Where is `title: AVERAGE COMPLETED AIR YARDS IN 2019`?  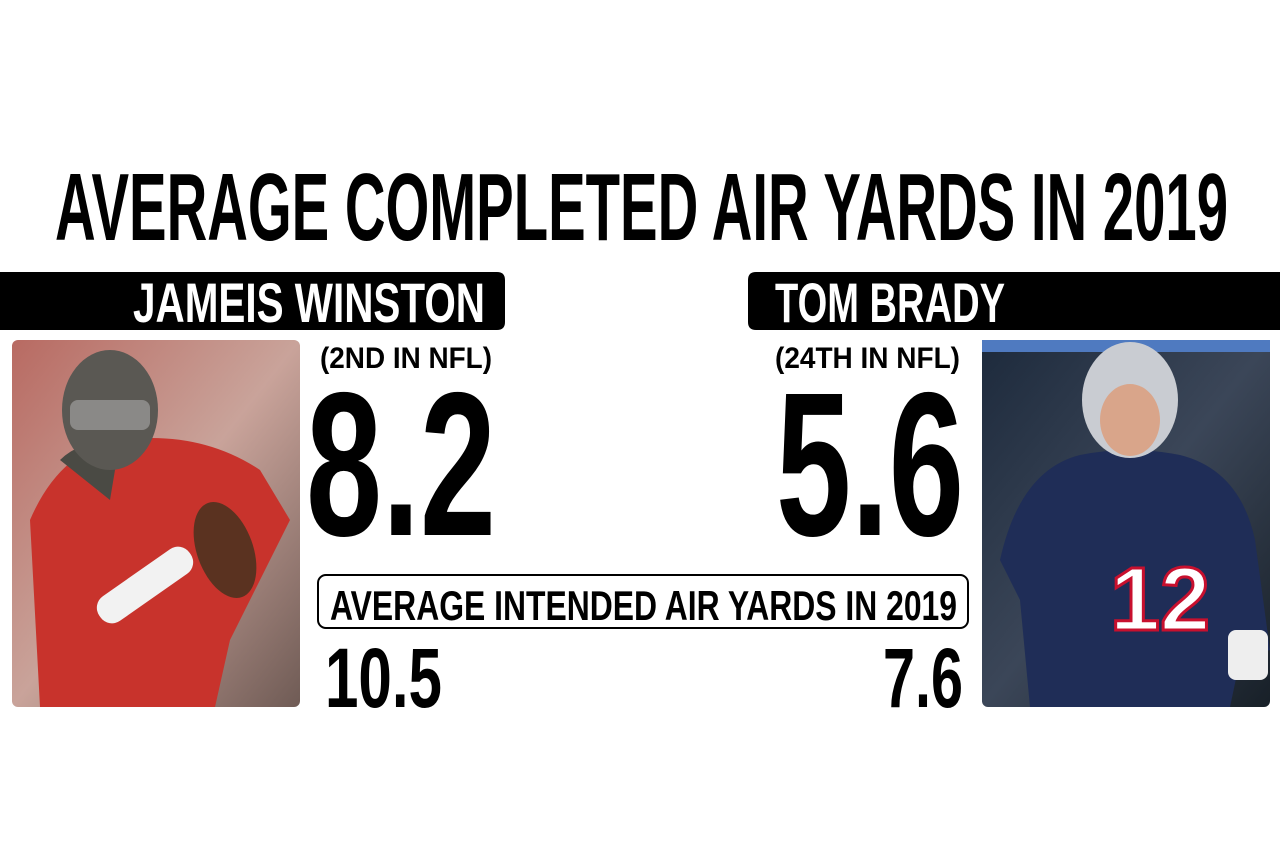 title: AVERAGE COMPLETED AIR YARDS IN 2019 is located at coordinates (641, 207).